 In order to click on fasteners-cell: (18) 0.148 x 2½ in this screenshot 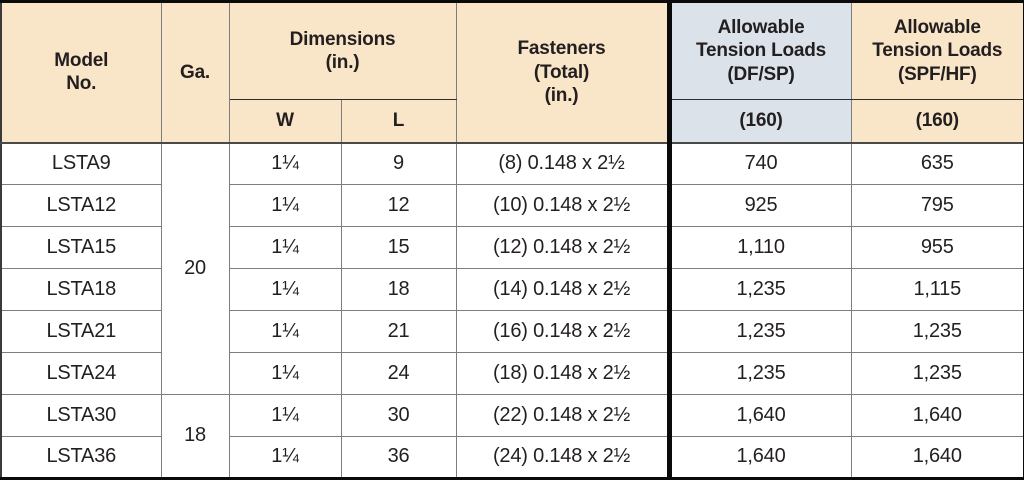, I will do `click(562, 373)`.